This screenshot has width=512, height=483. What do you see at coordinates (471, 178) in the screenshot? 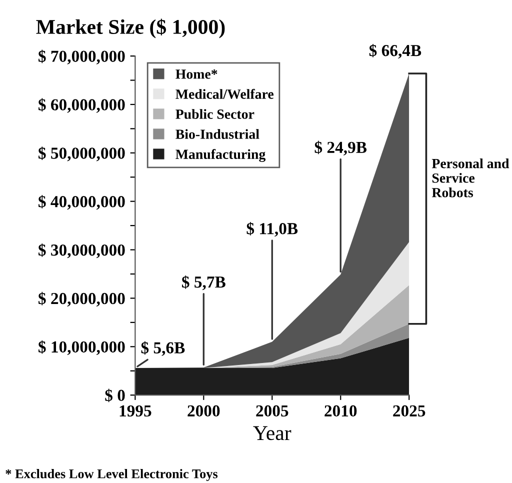
I see `text: Personal and Service Robots` at bounding box center [471, 178].